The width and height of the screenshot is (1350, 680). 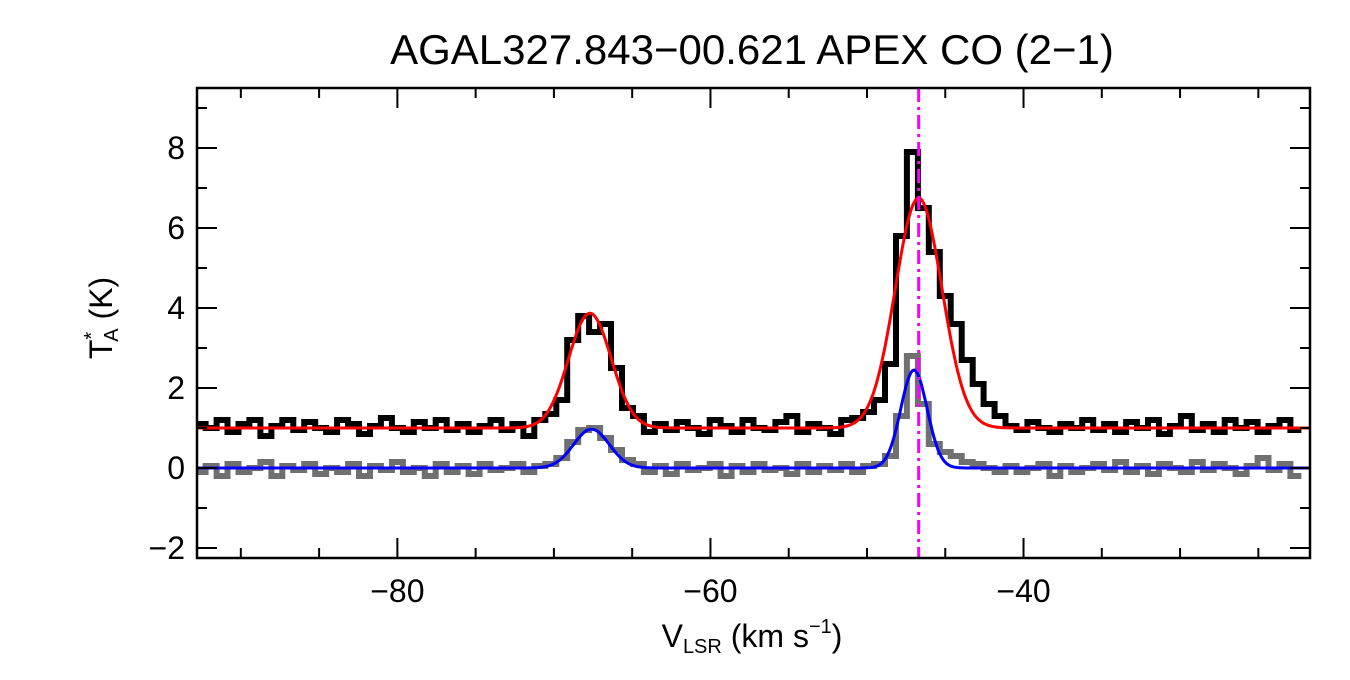 What do you see at coordinates (753, 419) in the screenshot?
I see `fit-line-blue` at bounding box center [753, 419].